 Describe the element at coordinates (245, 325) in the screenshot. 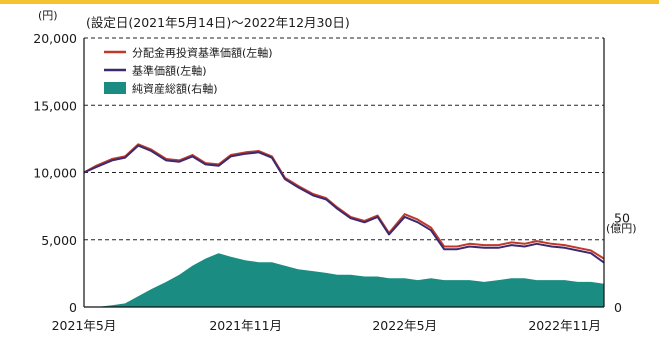

I see `x-tick-label: 2021年11月` at that location.